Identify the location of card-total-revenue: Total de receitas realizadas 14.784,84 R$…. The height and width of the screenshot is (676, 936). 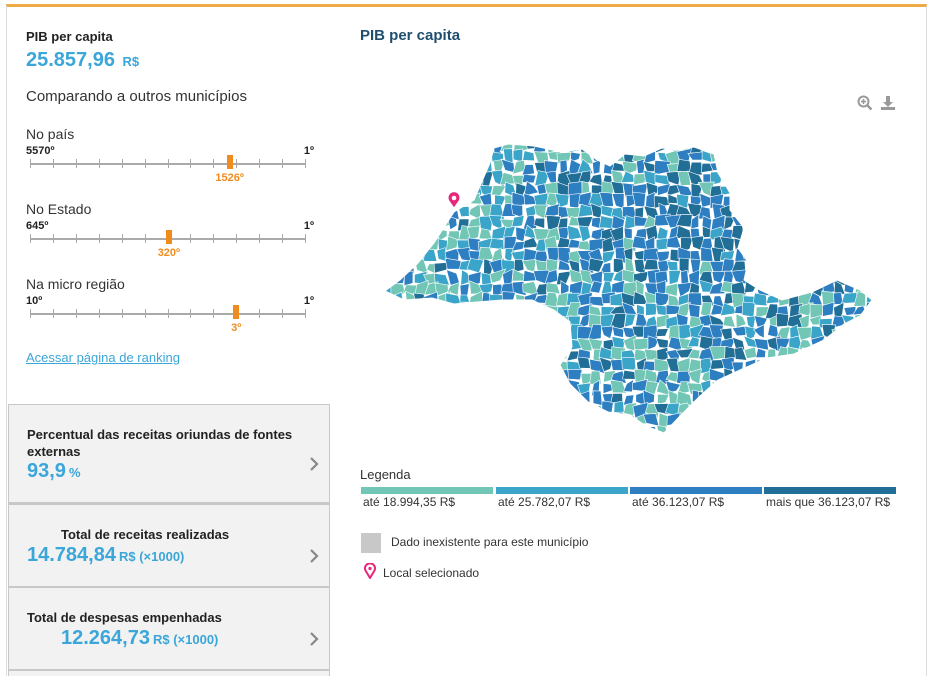
(169, 546).